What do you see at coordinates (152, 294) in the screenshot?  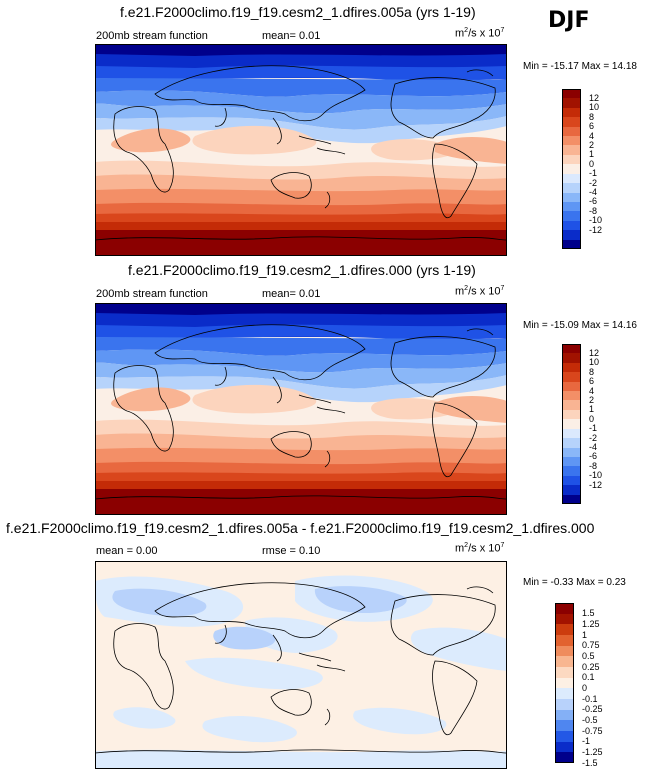 I see `panel2-variable-label: 200mb stream function` at bounding box center [152, 294].